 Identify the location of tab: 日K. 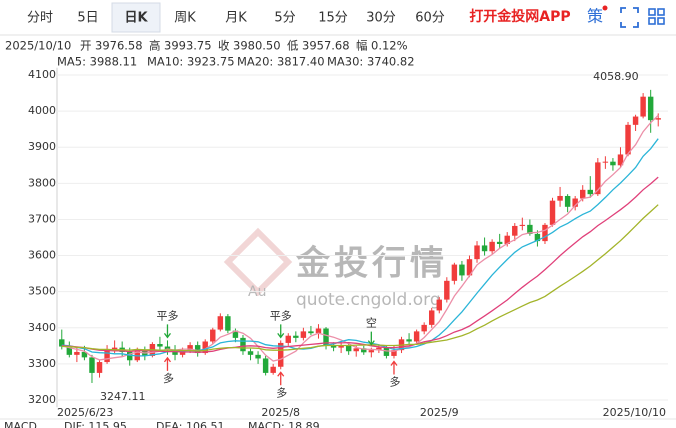
(136, 18).